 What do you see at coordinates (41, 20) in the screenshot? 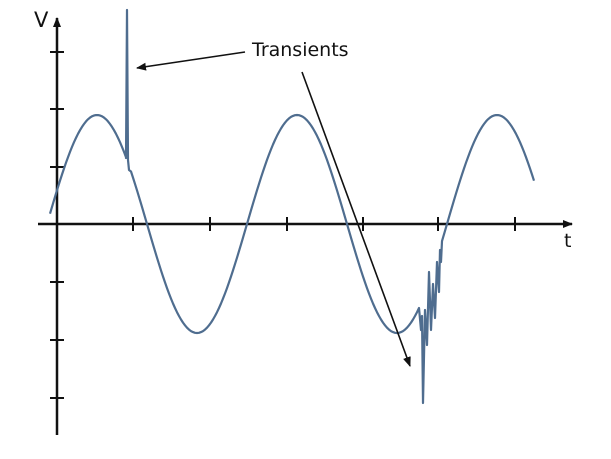
I see `y-axis-label: V` at bounding box center [41, 20].